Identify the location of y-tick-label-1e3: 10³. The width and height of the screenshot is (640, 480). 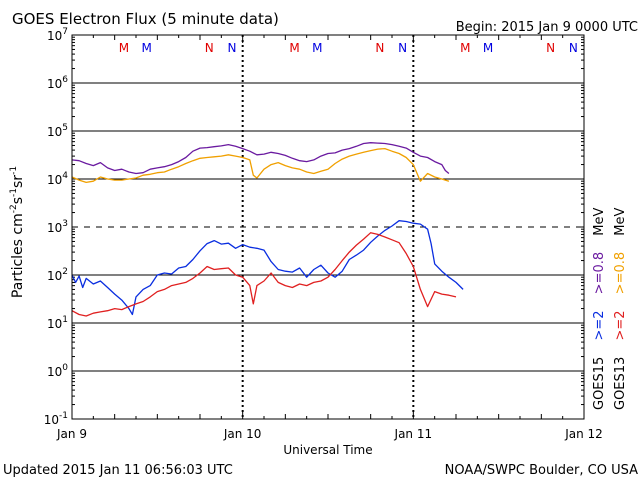
(57, 227).